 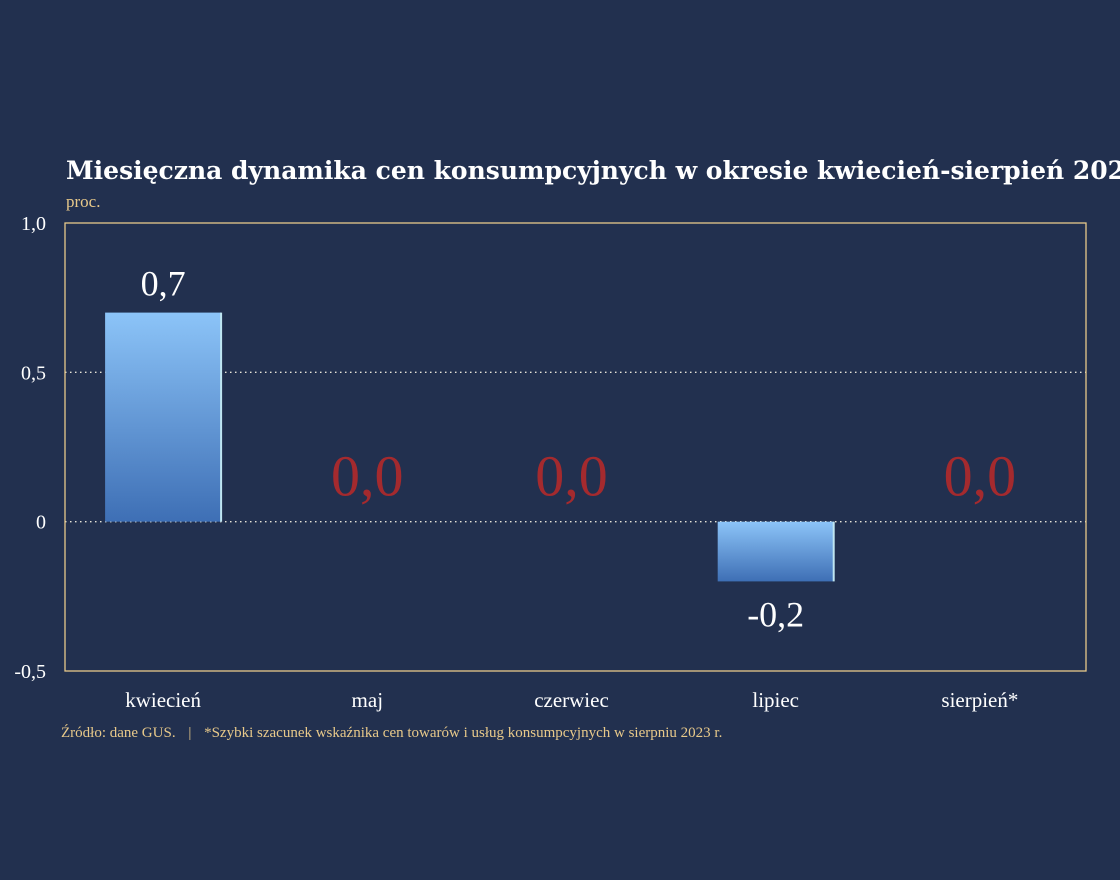 I want to click on x-tick-label: sierpień*, so click(x=979, y=700).